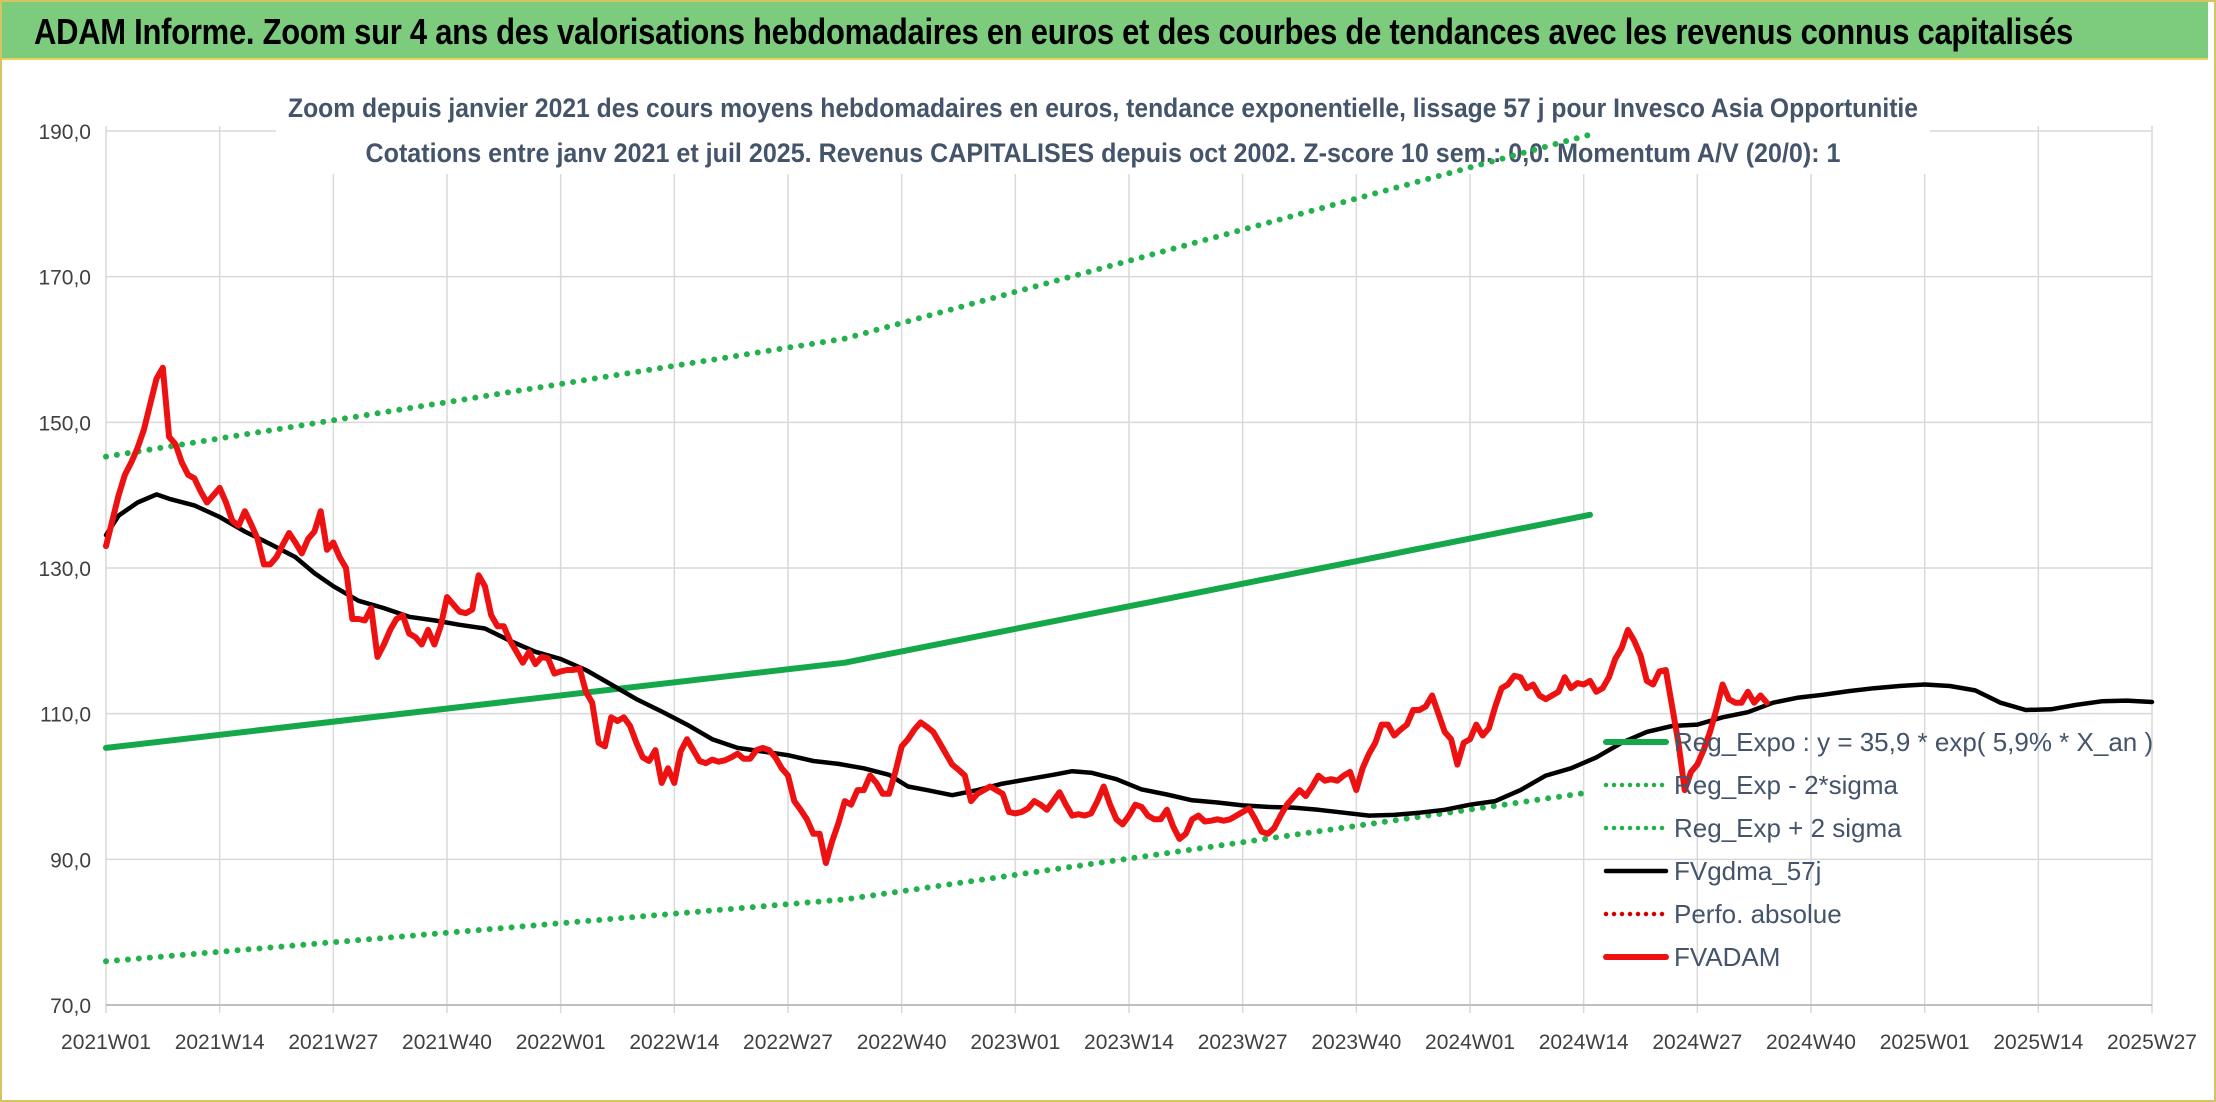 This screenshot has width=2216, height=1102. What do you see at coordinates (1015, 1042) in the screenshot?
I see `x-tick-label: 2023W01` at bounding box center [1015, 1042].